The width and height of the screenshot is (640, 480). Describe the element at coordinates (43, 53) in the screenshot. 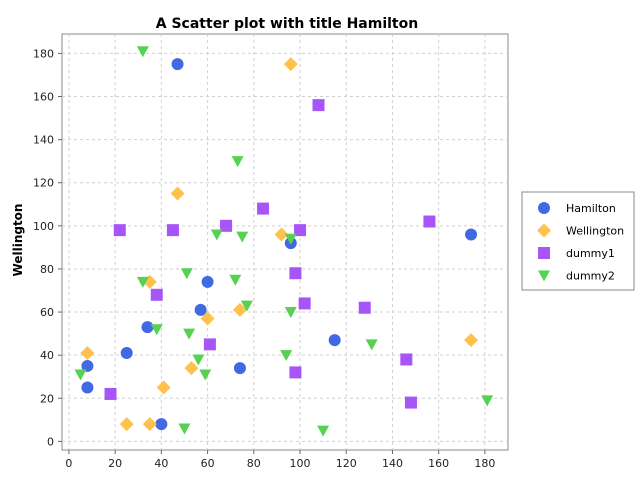

I see `y-tick-label: 180` at that location.